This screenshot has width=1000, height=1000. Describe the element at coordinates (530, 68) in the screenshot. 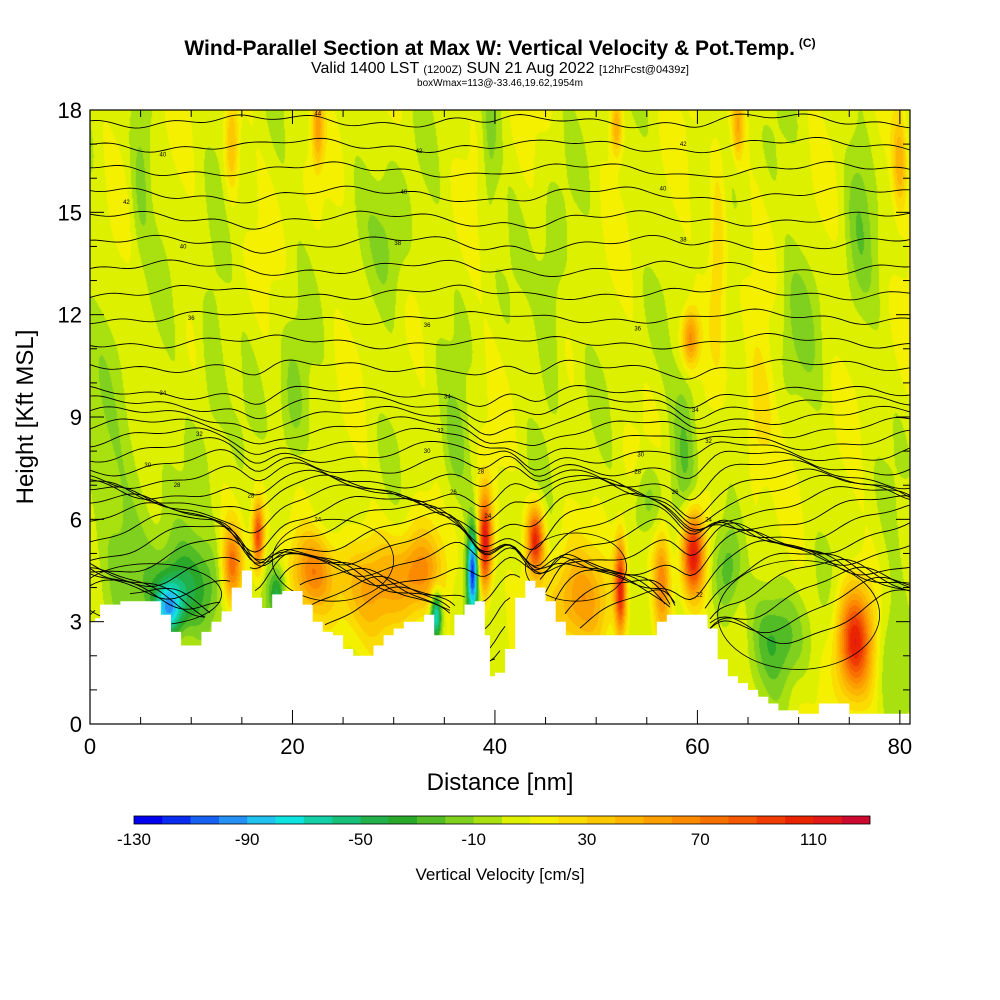

I see `subtitle-date: SUN 21 Aug 2022` at that location.